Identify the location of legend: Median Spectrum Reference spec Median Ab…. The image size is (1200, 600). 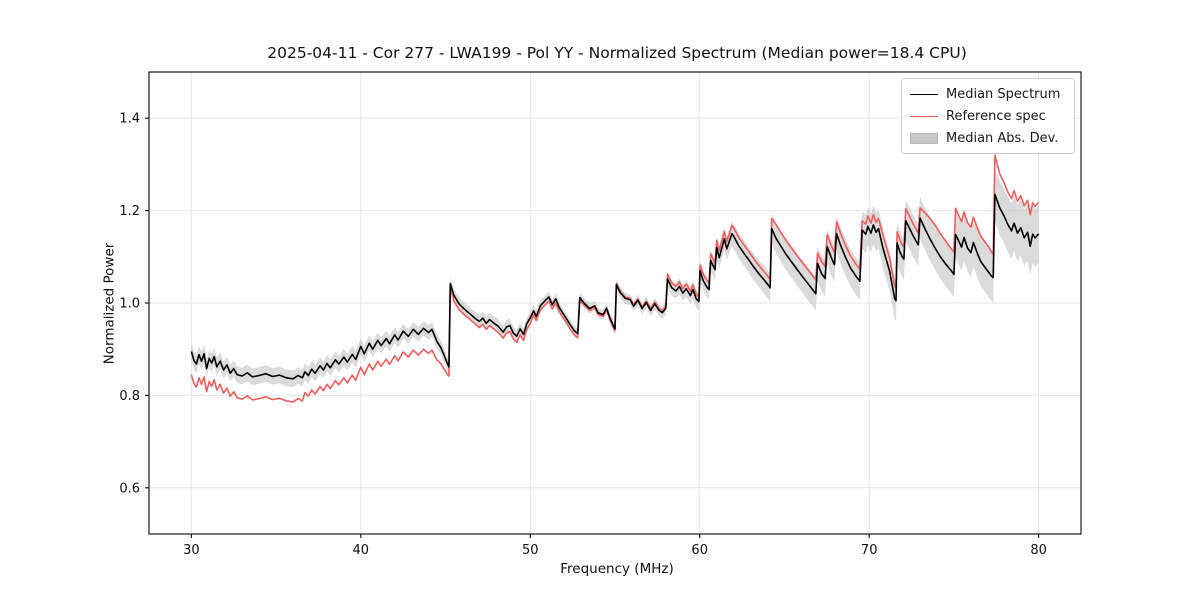
(988, 116).